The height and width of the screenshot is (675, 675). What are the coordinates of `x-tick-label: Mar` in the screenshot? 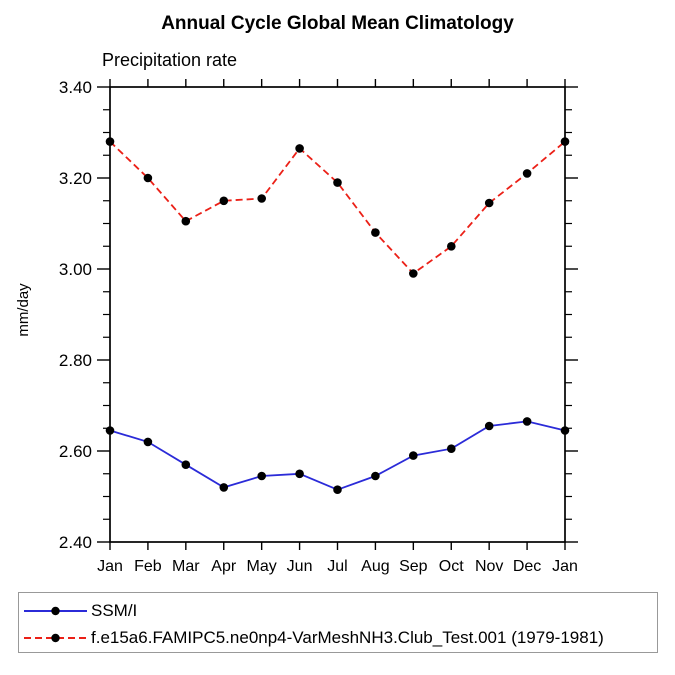 It's located at (186, 566).